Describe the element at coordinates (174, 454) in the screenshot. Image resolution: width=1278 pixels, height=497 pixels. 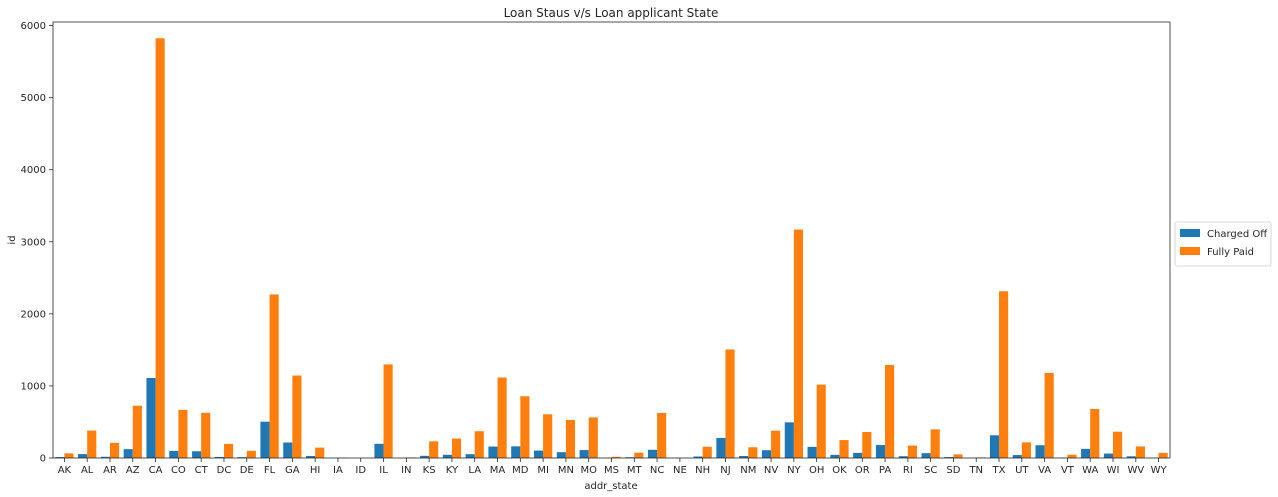
I see `bar-CO-charged-off` at that location.